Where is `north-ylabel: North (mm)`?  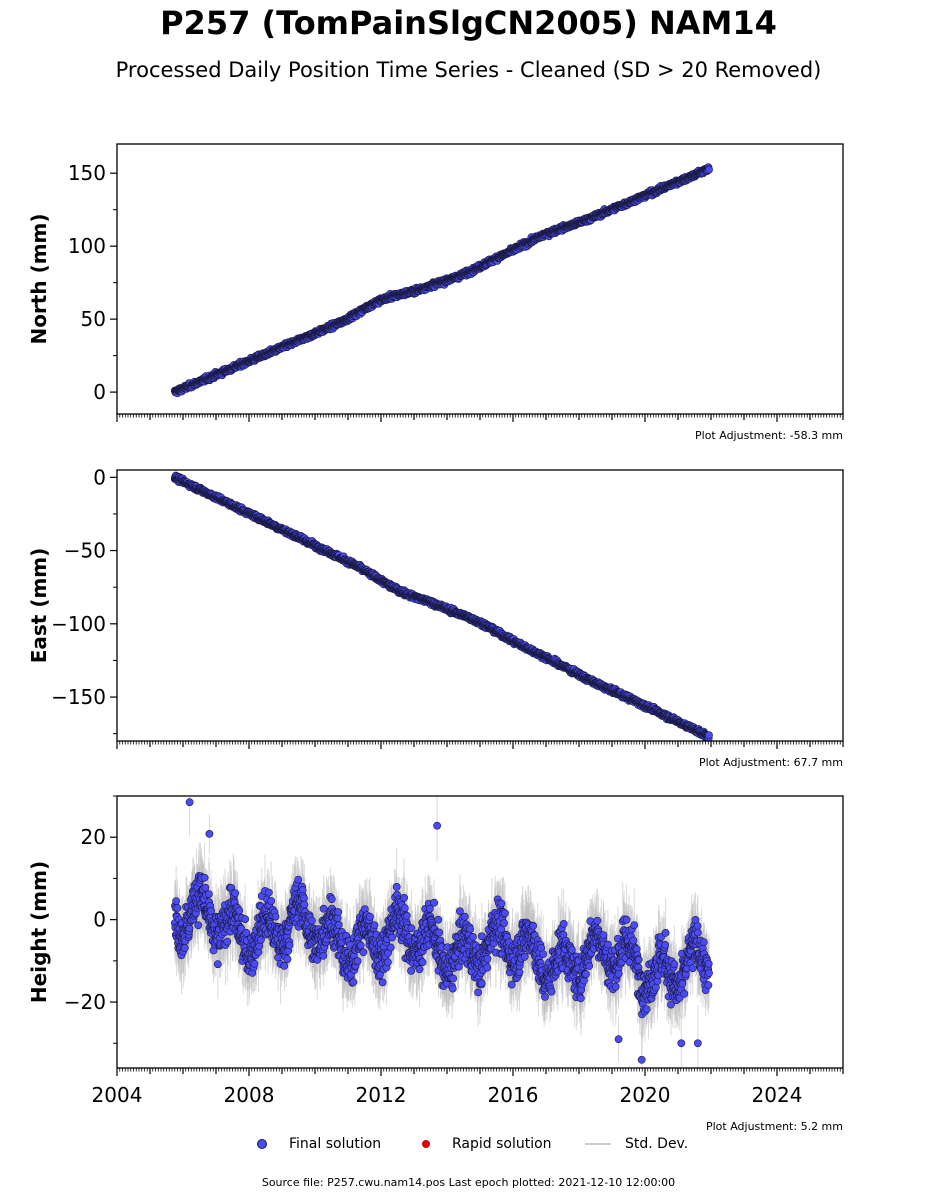
north-ylabel: North (mm) is located at coordinates (39, 278).